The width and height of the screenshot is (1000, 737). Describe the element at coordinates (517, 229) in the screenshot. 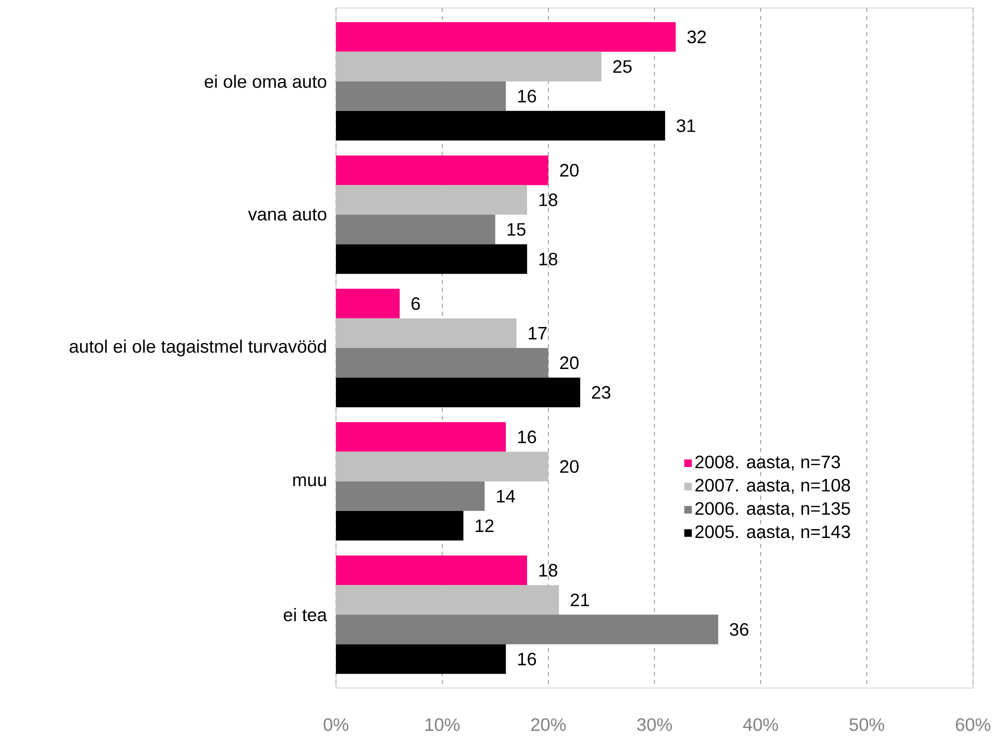

I see `data-label: 15` at that location.